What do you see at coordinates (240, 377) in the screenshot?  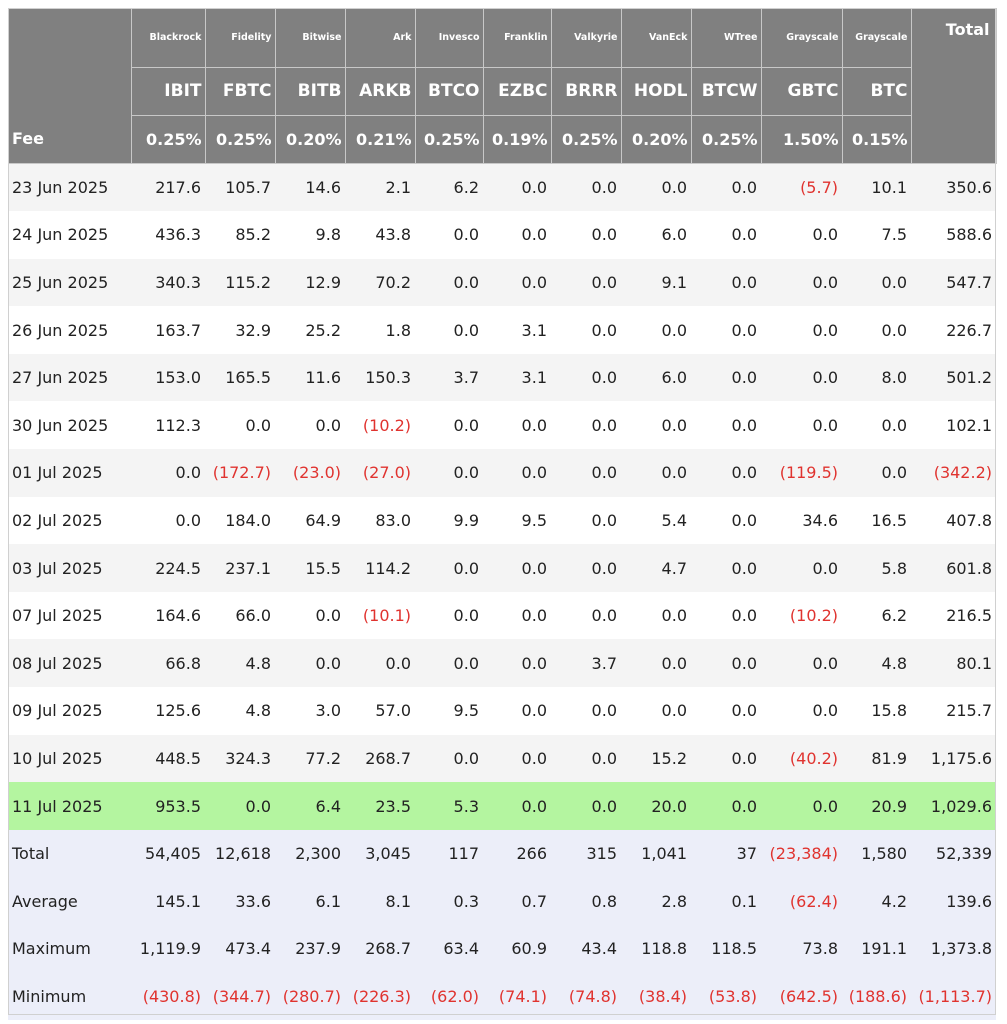 I see `flow-cell: 165.5` at bounding box center [240, 377].